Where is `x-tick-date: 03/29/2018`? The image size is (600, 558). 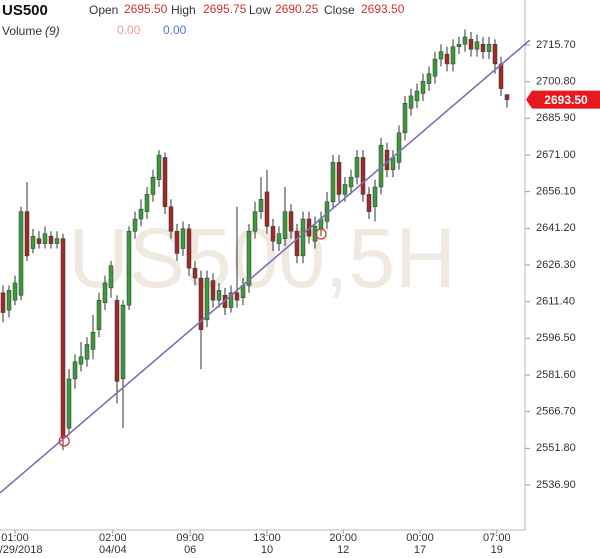
x-tick-date: 03/29/2018 is located at coordinates (21, 550).